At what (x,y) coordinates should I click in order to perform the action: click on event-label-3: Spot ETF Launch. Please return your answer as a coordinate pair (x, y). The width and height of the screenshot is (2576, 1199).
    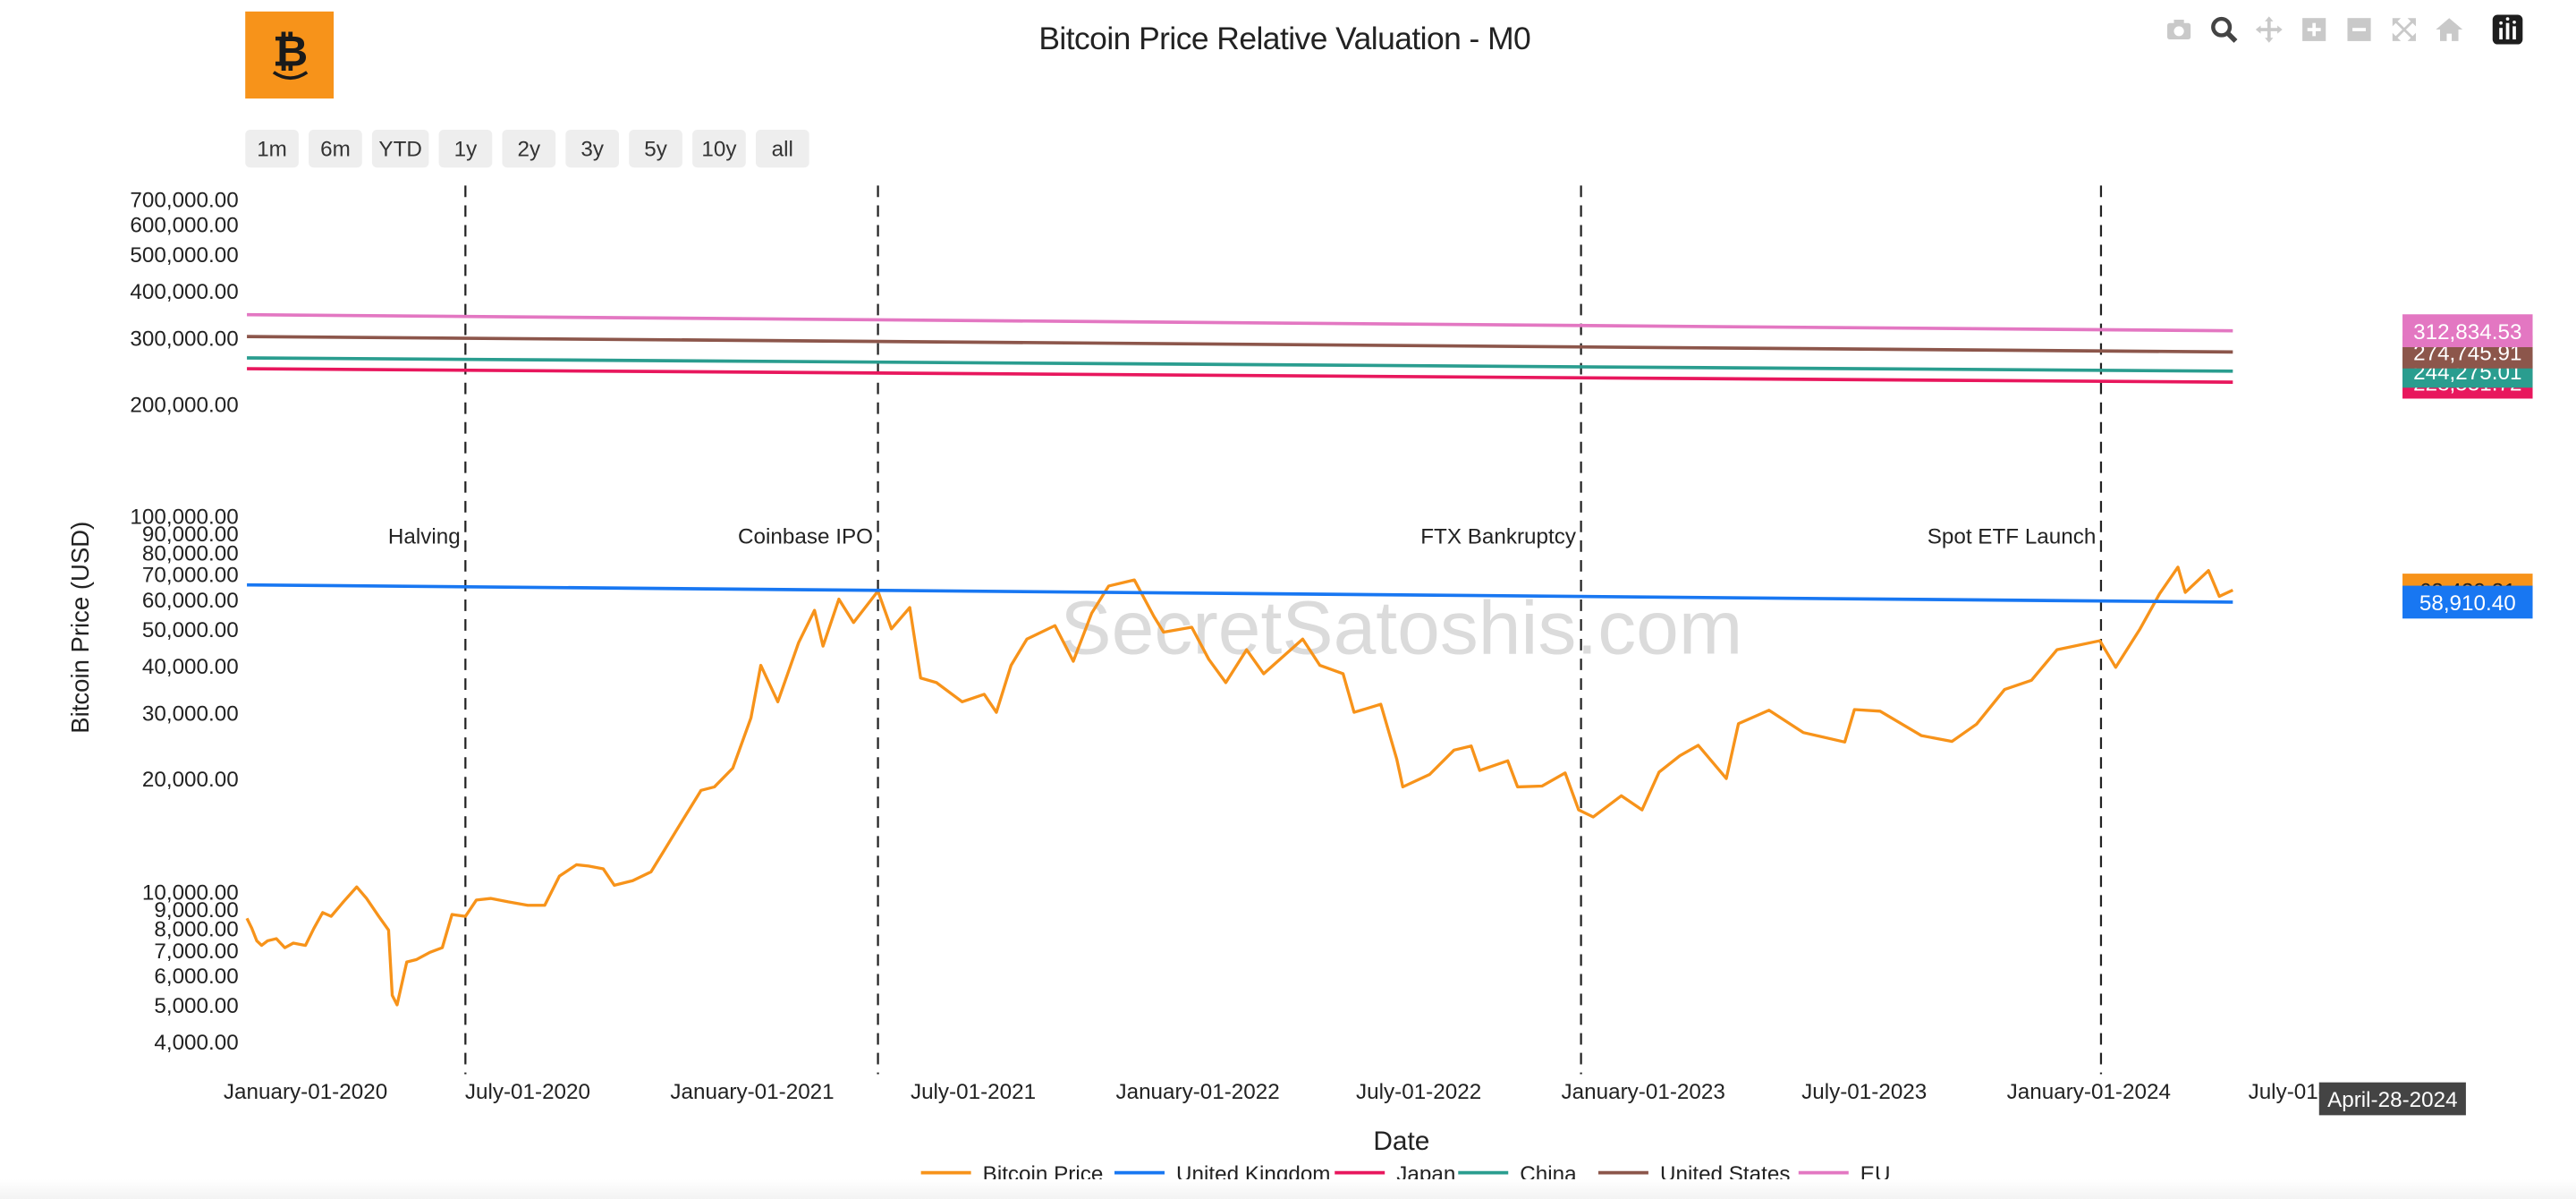
    Looking at the image, I should click on (2012, 537).